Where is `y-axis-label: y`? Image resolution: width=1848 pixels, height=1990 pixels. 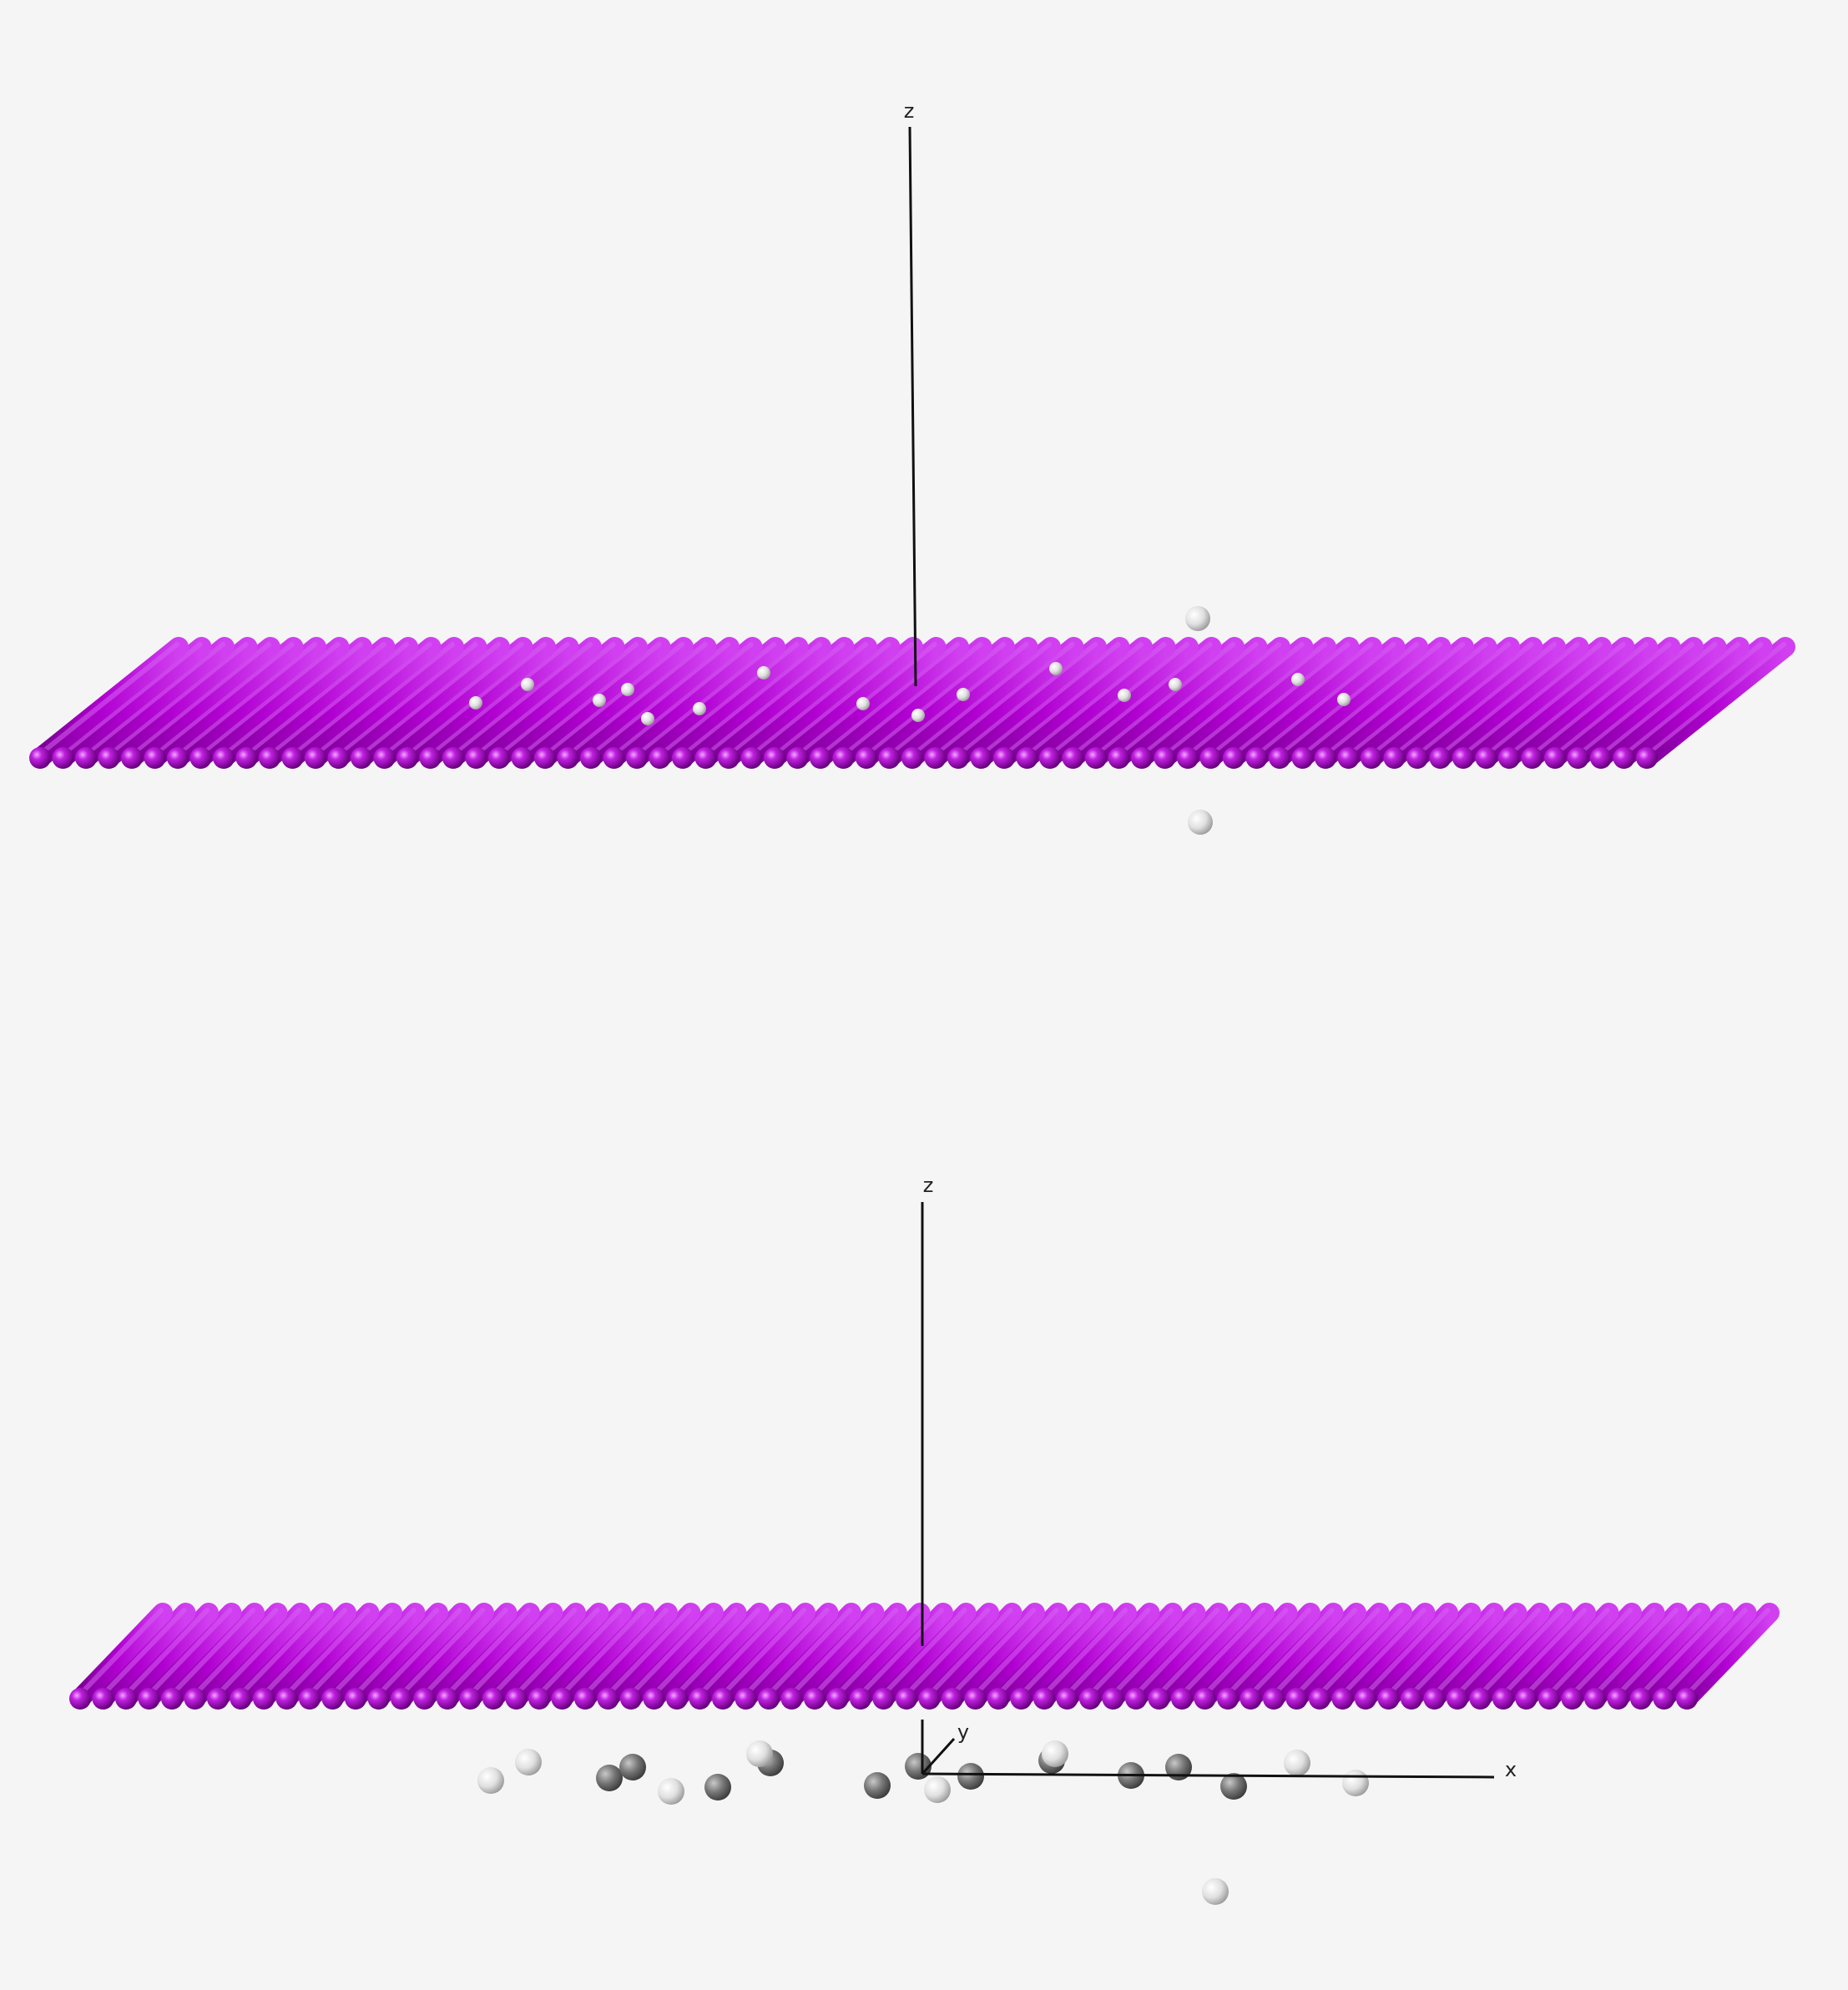 y-axis-label: y is located at coordinates (963, 1732).